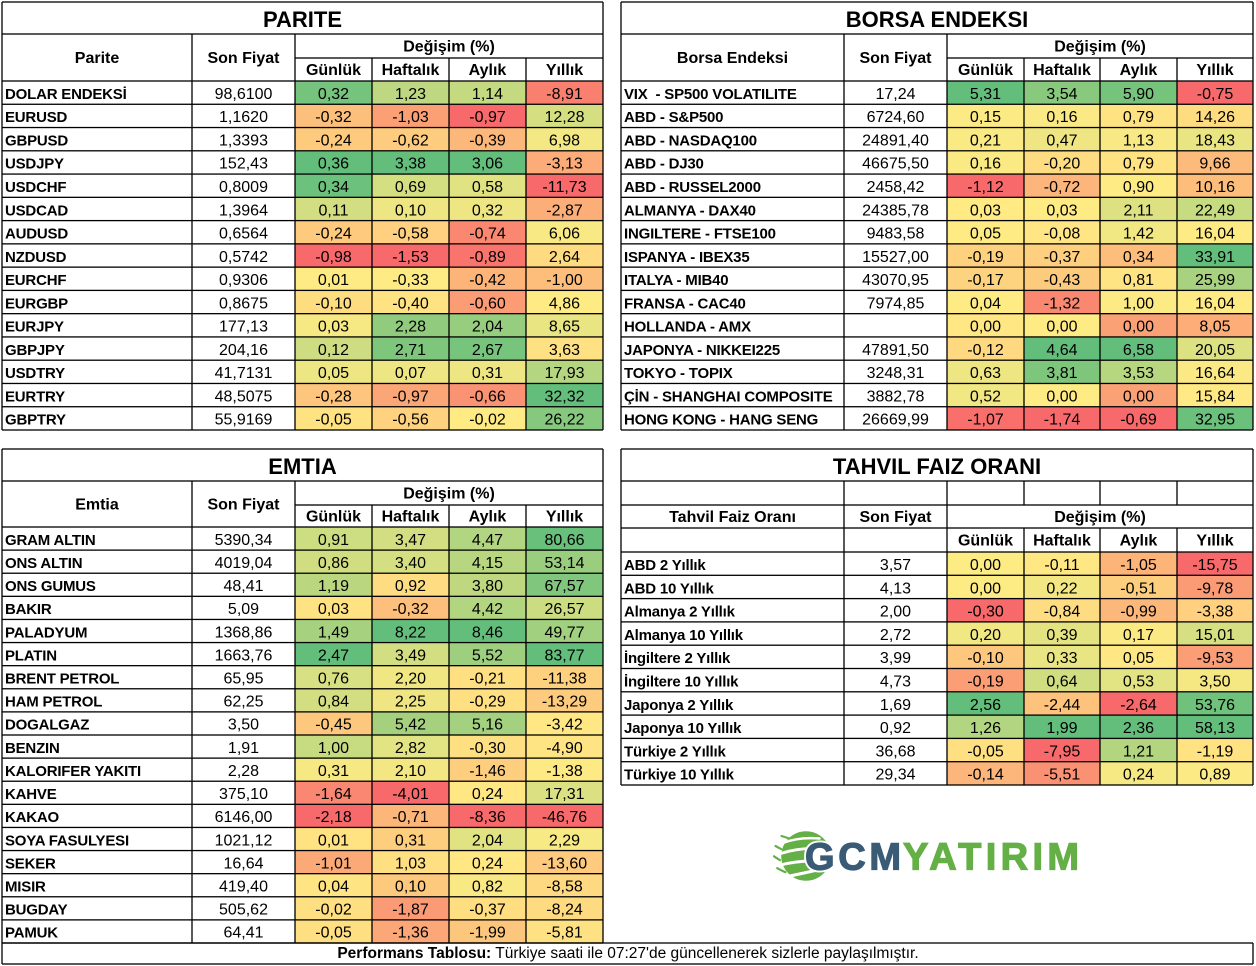 The image size is (1256, 966). Describe the element at coordinates (411, 517) in the screenshot. I see `svg-text: Haftalık` at that location.